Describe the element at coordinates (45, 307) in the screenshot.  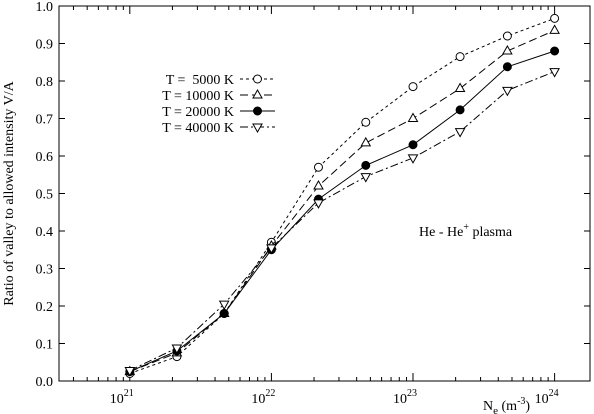
I see `y-tick-label: 0.2` at that location.